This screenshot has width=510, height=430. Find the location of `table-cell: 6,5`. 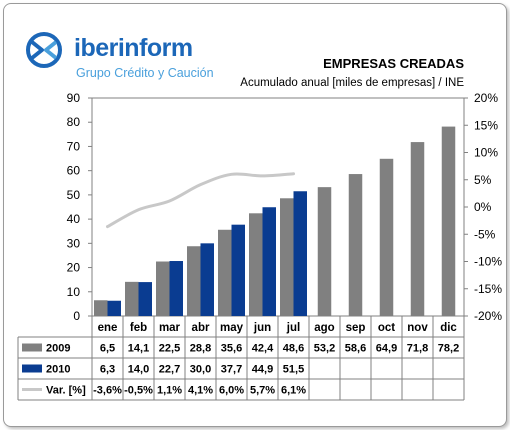

table-cell: 6,5 is located at coordinates (107, 349).